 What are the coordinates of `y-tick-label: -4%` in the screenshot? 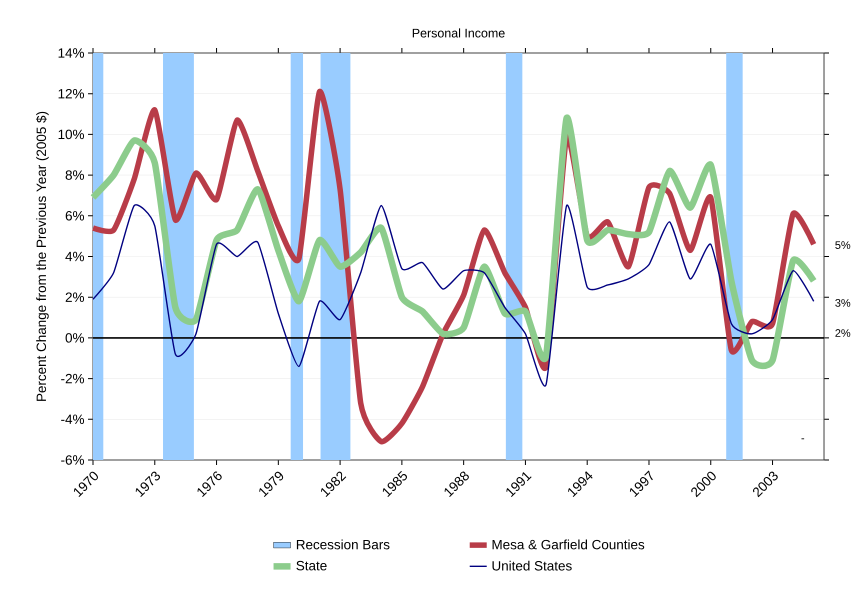 It's located at (72, 419).